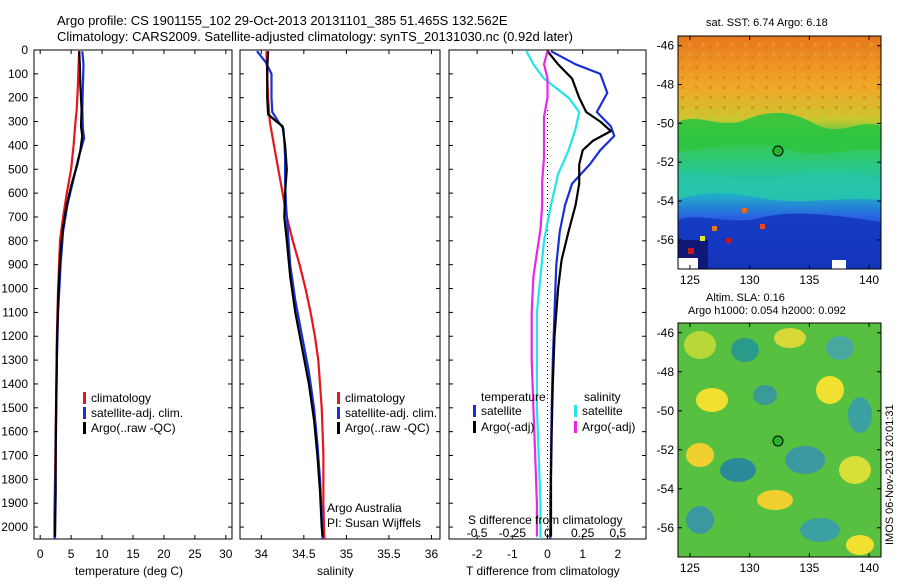 The height and width of the screenshot is (585, 900). I want to click on y-tick-label: 100, so click(18, 74).